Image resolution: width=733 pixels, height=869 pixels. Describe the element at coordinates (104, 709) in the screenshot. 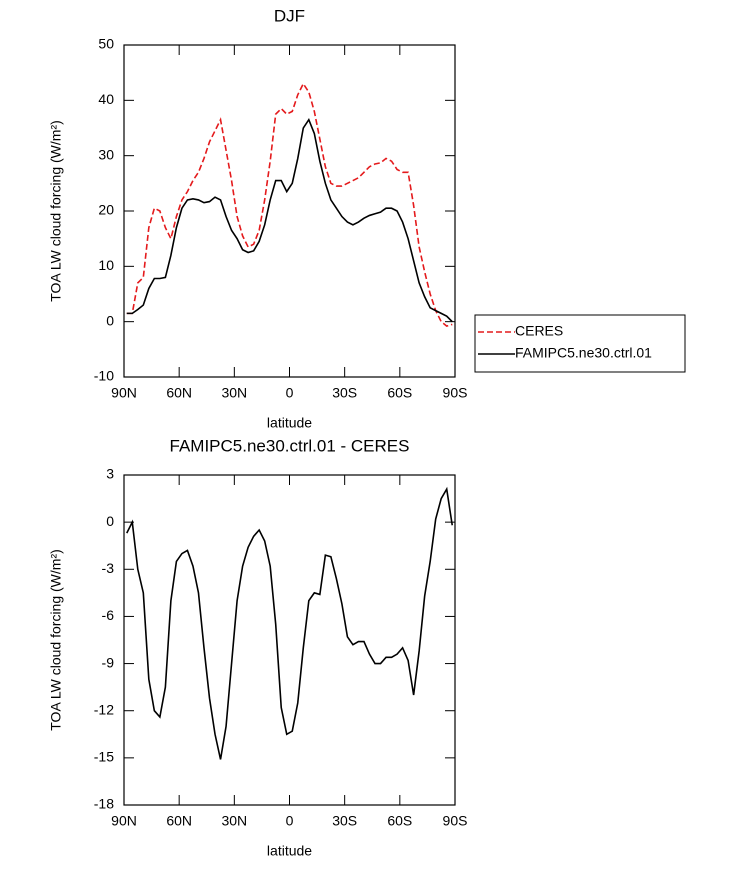

I see `y-tick-label: -12` at that location.